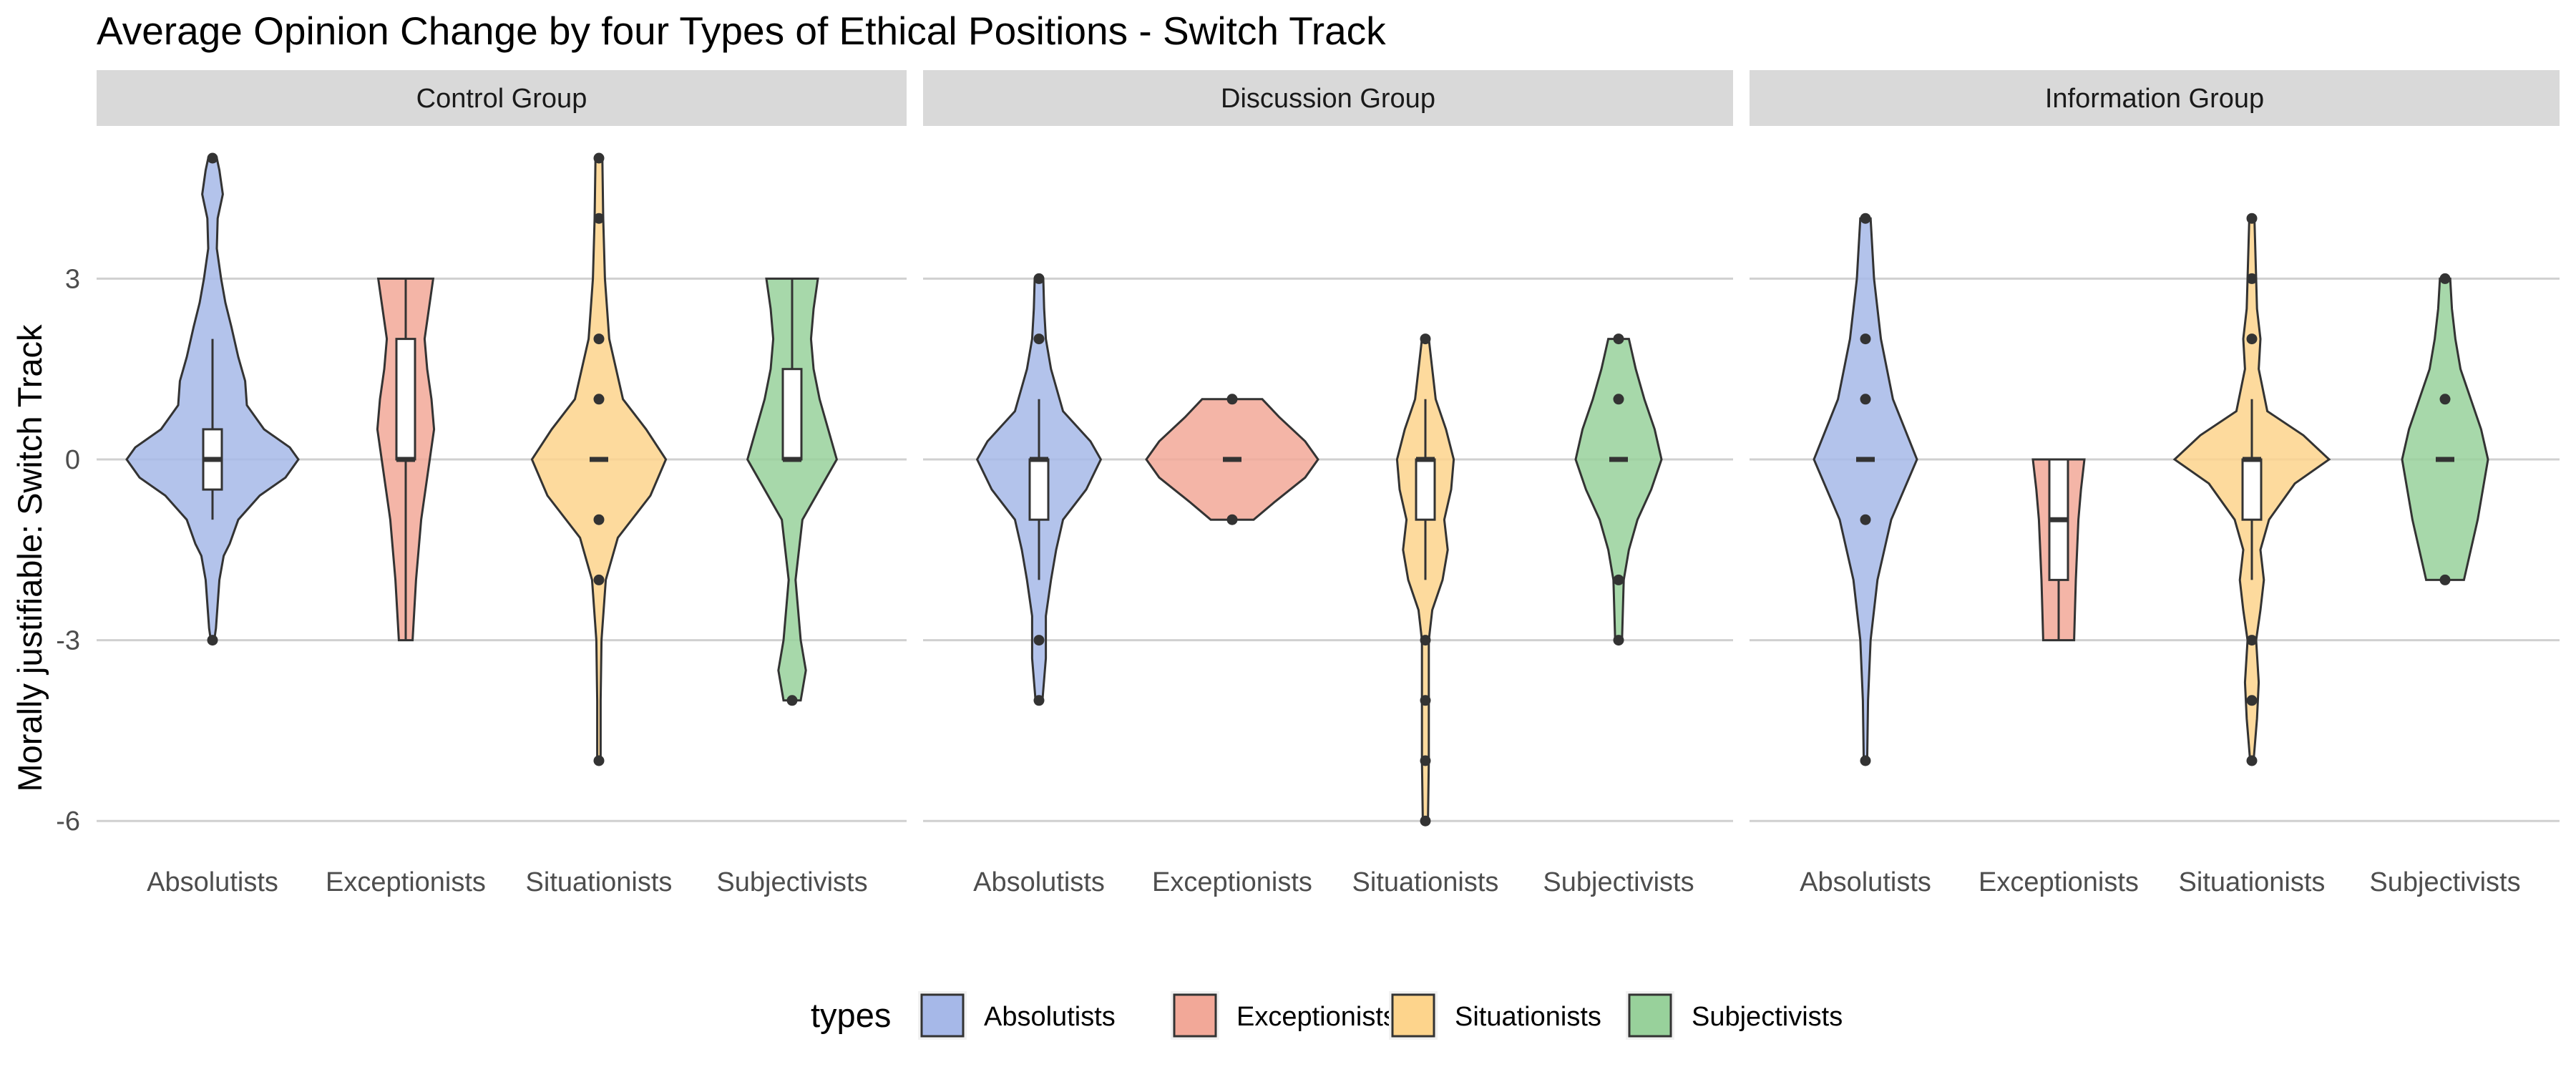 Image resolution: width=2576 pixels, height=1077 pixels. I want to click on facet-strip-label: Discussion Group, so click(1328, 99).